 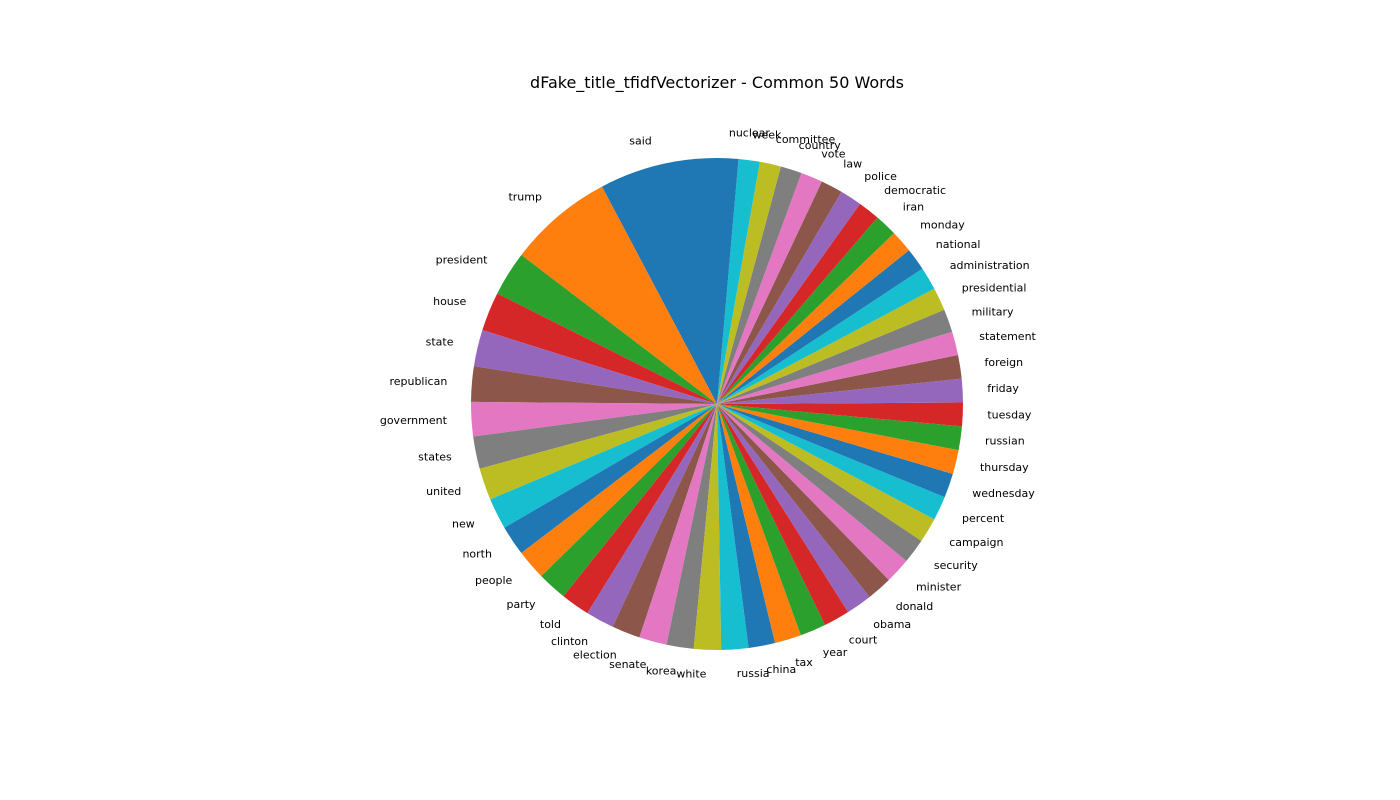 What do you see at coordinates (915, 190) in the screenshot?
I see `slice-label-democratic: democratic` at bounding box center [915, 190].